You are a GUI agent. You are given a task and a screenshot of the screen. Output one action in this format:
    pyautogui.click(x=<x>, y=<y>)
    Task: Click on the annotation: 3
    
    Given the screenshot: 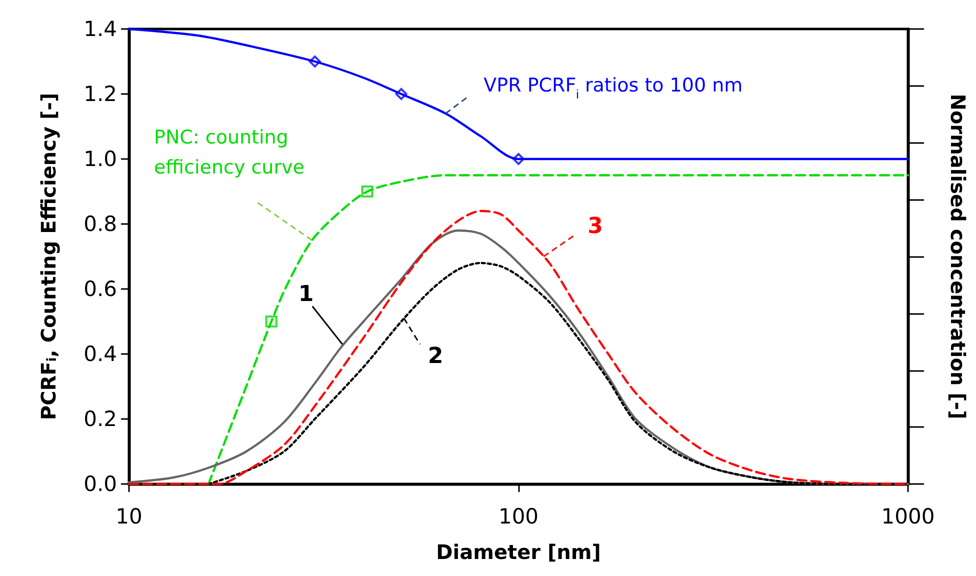 What is the action you would take?
    pyautogui.click(x=595, y=226)
    